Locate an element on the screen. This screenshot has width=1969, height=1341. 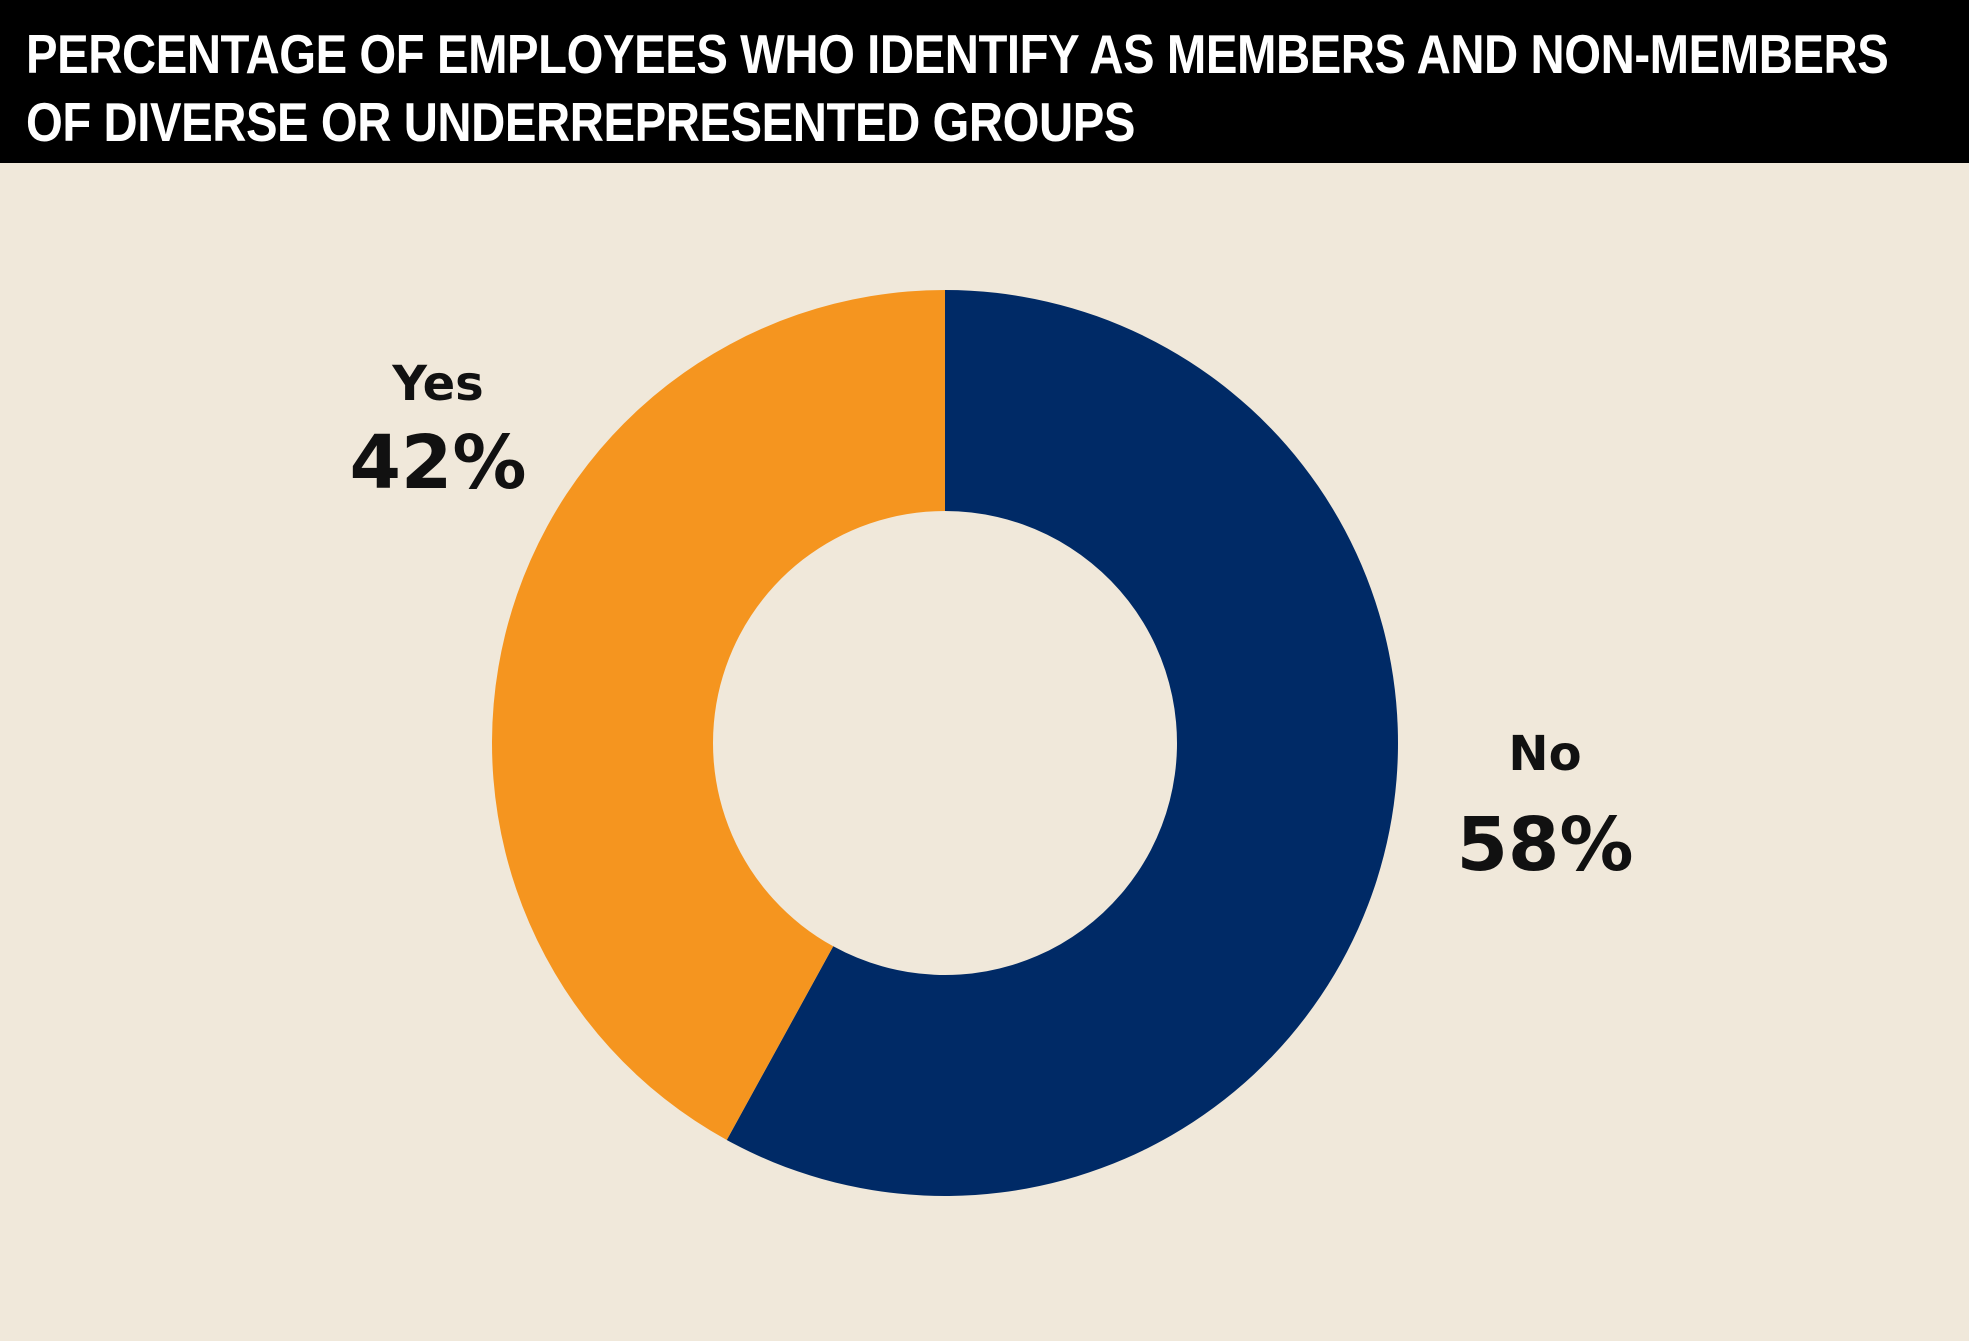
slice-label-yes: Yes is located at coordinates (437, 384).